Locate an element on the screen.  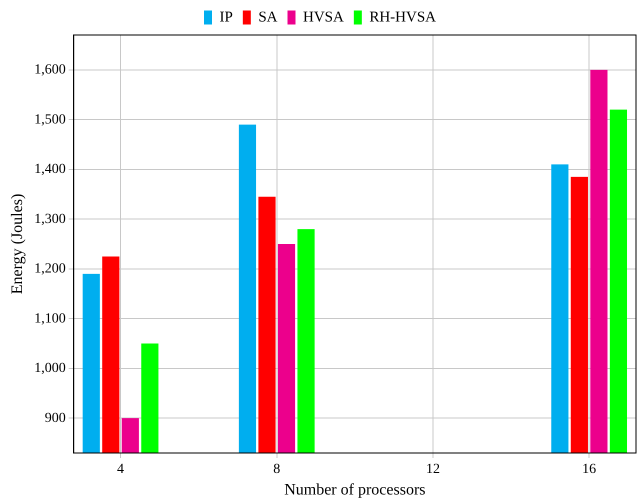
y-tick-label: 1,300 is located at coordinates (50, 219).